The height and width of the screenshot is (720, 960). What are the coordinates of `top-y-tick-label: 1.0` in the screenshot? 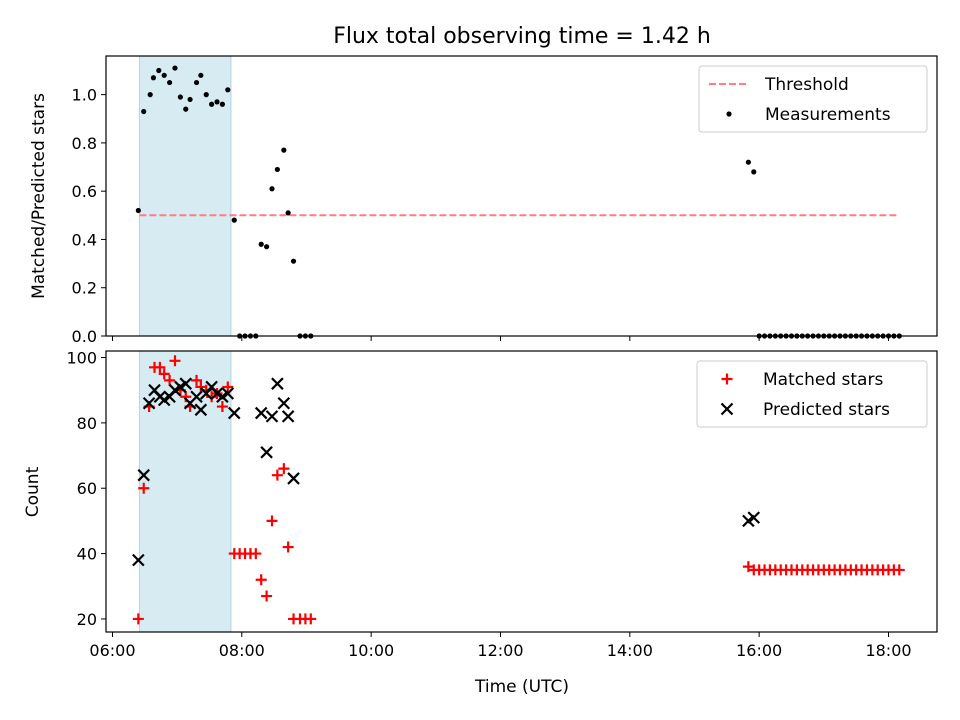 It's located at (84, 95).